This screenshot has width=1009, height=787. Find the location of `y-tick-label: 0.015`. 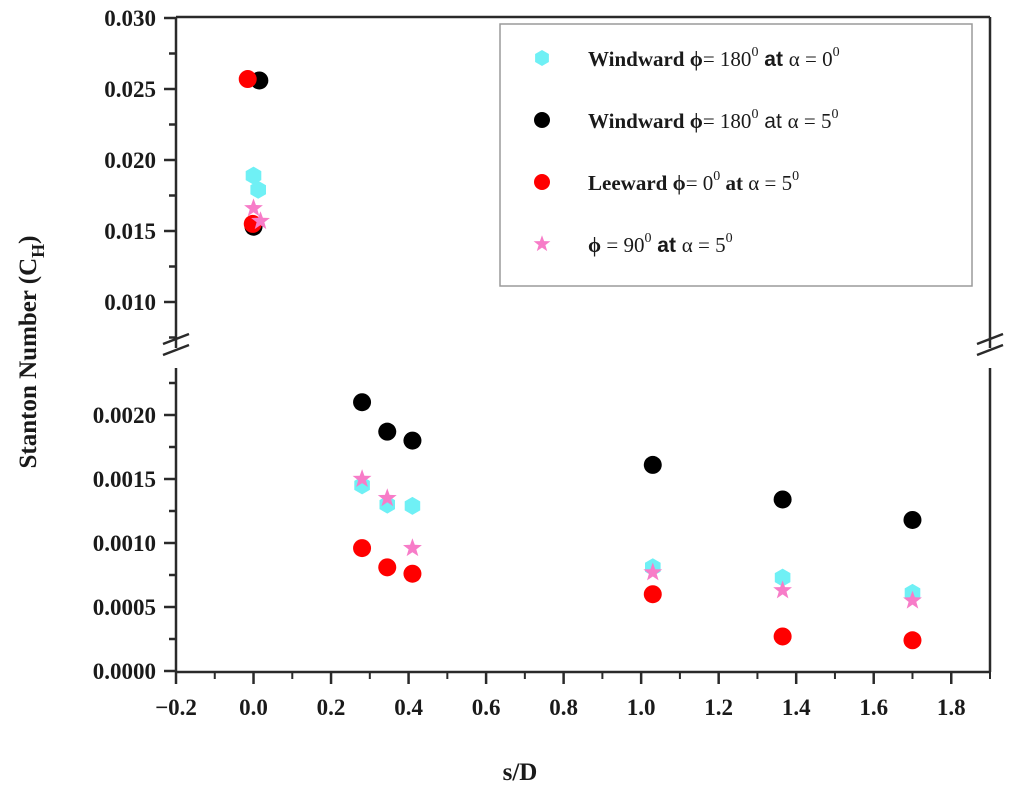

y-tick-label: 0.015 is located at coordinates (130, 231).